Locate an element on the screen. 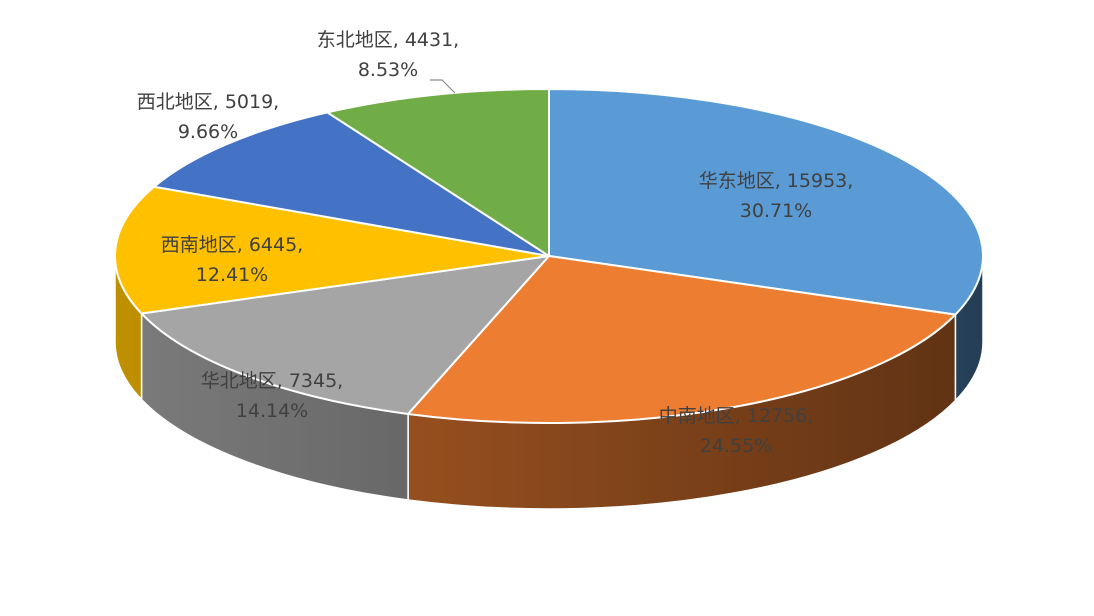 The image size is (1094, 616). data-label-line2: 8.53% is located at coordinates (388, 70).